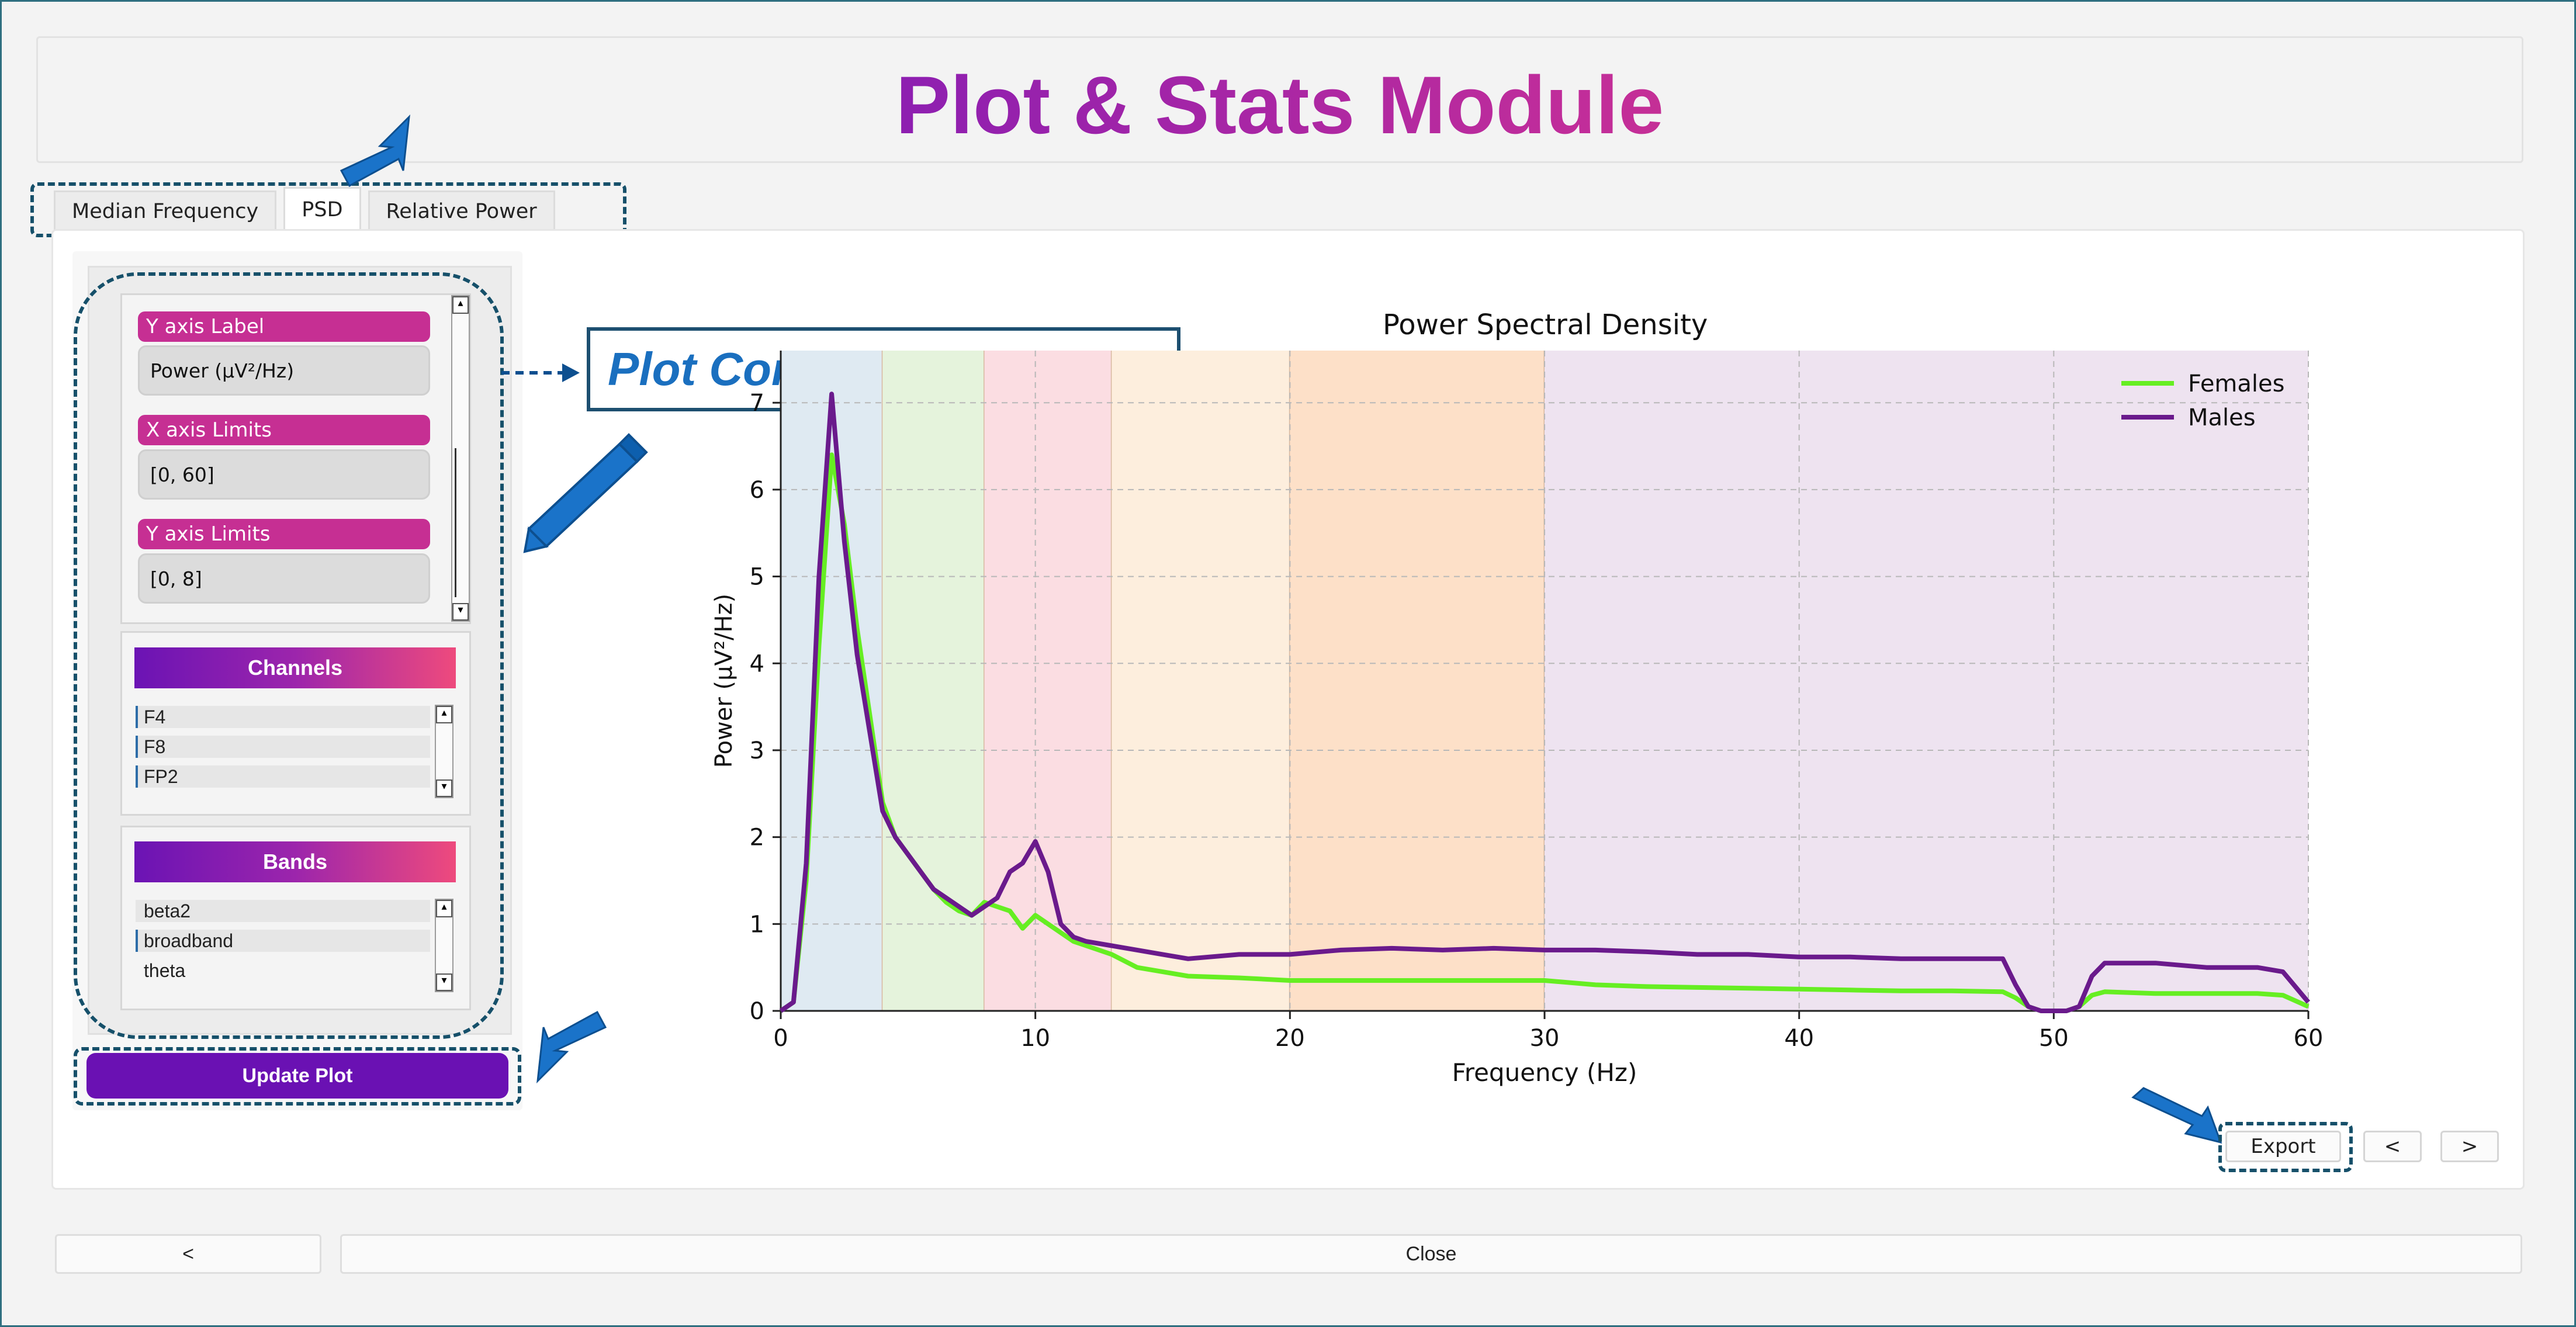 Image resolution: width=2576 pixels, height=1327 pixels. I want to click on x-axis-title: Frequency (Hz), so click(1545, 1073).